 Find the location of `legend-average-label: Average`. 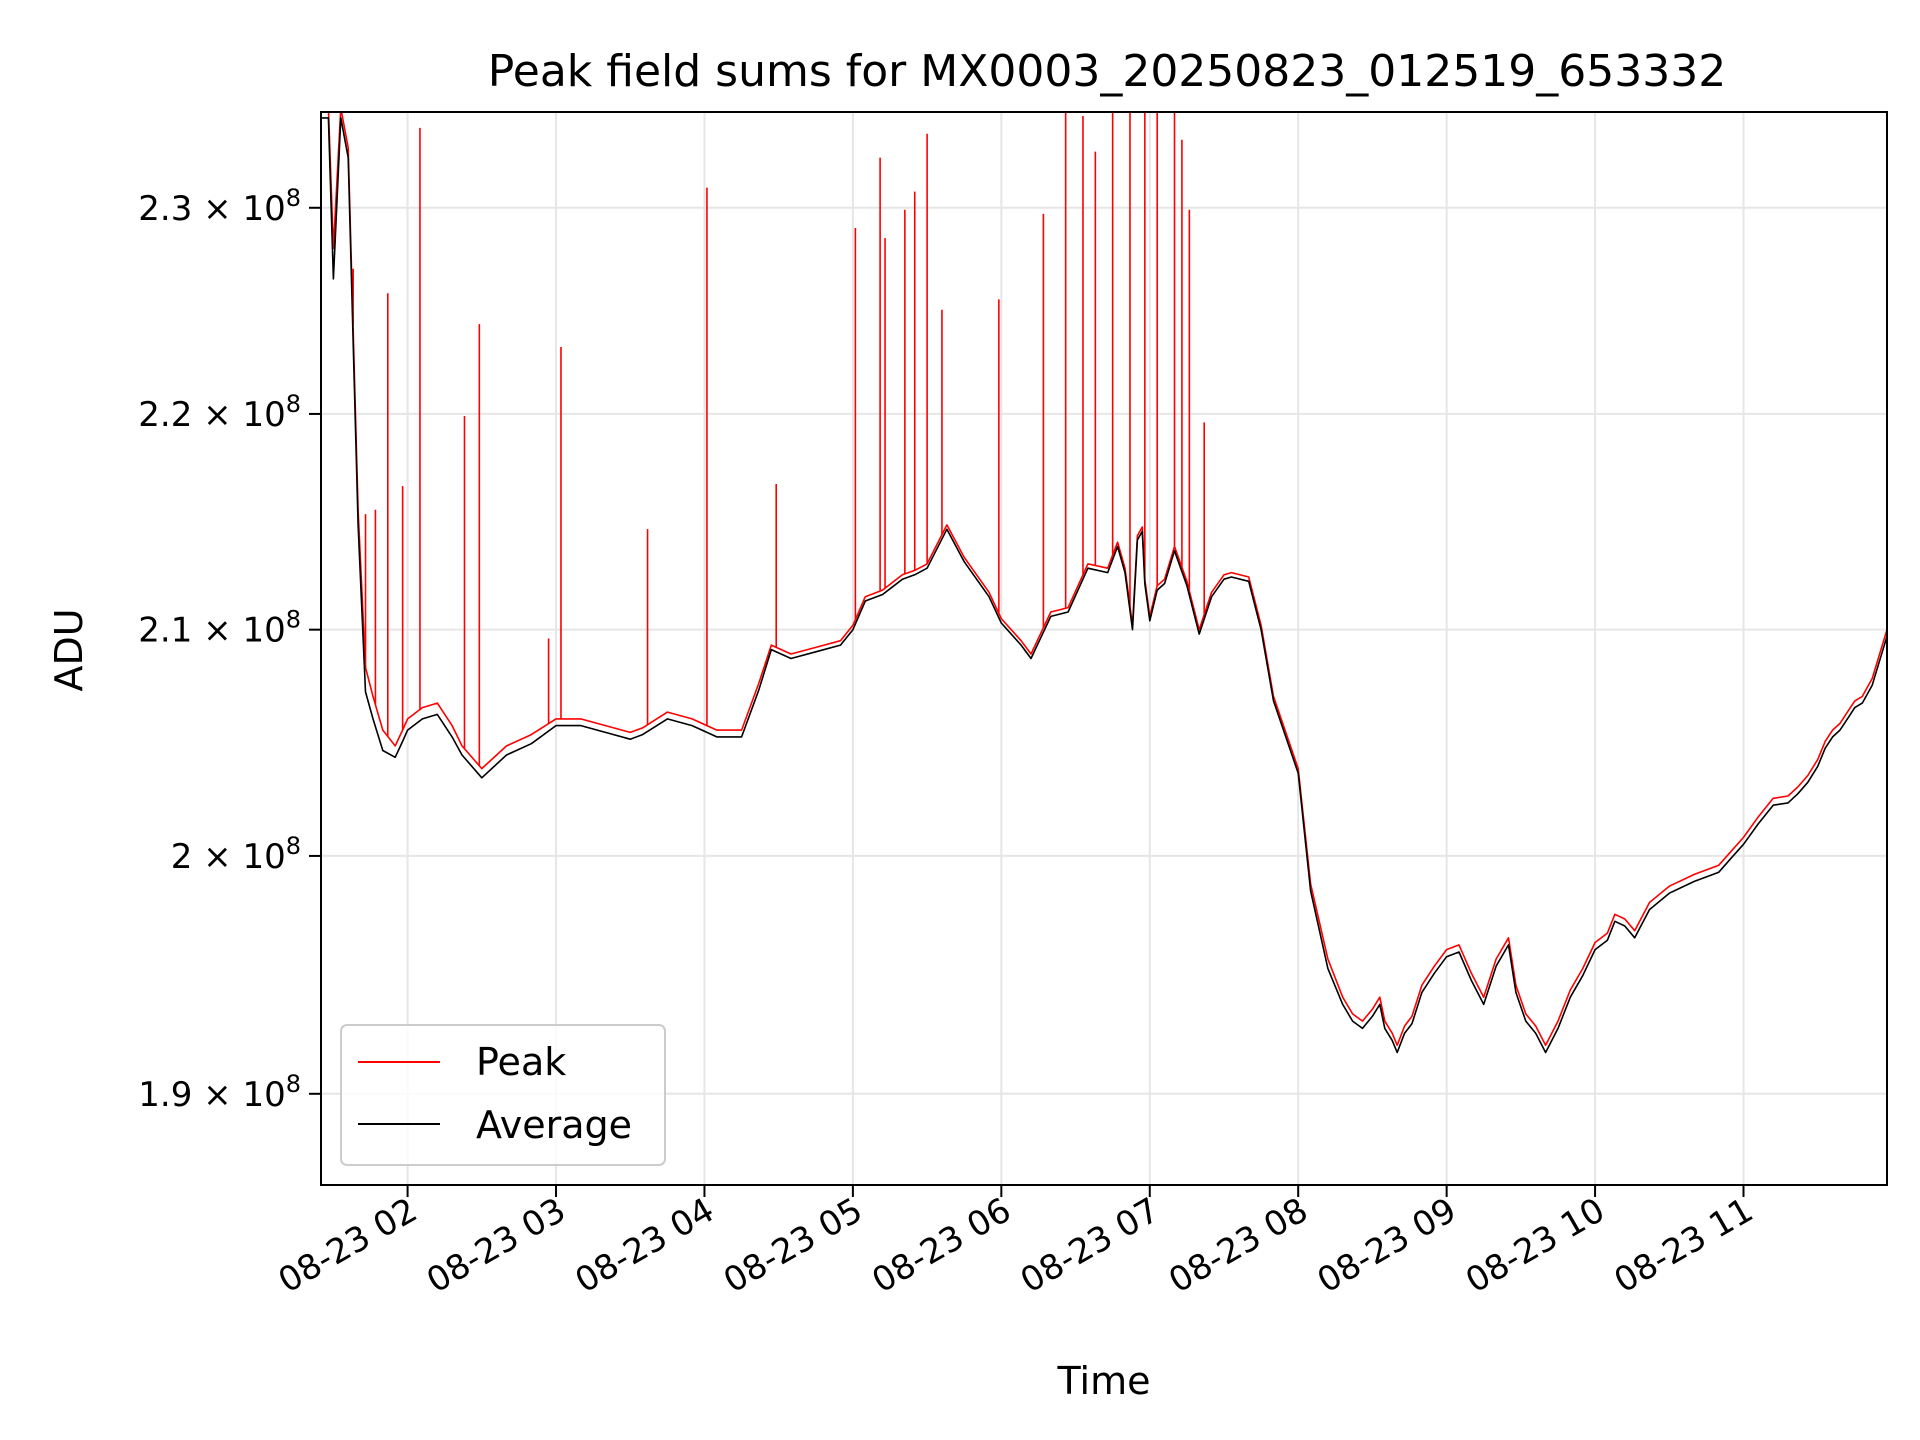

legend-average-label: Average is located at coordinates (554, 1125).